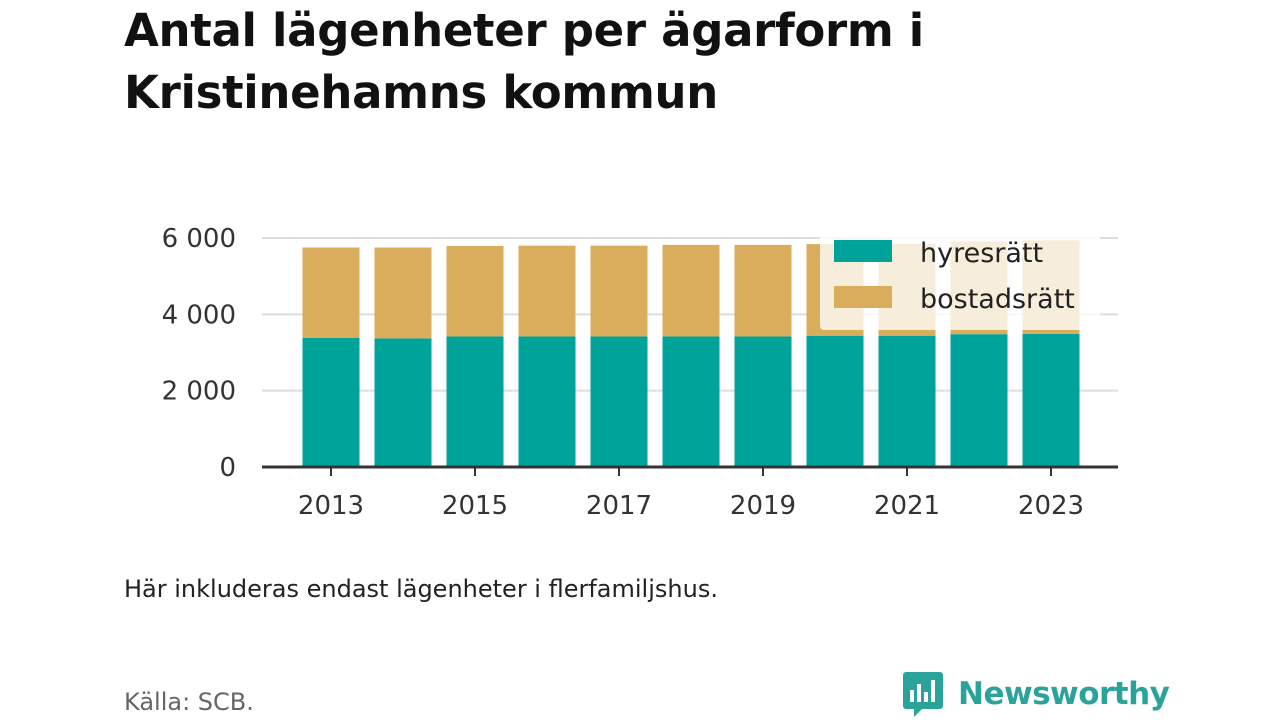  Describe the element at coordinates (960, 278) in the screenshot. I see `legend: hyresrätt bostadsrätt` at that location.